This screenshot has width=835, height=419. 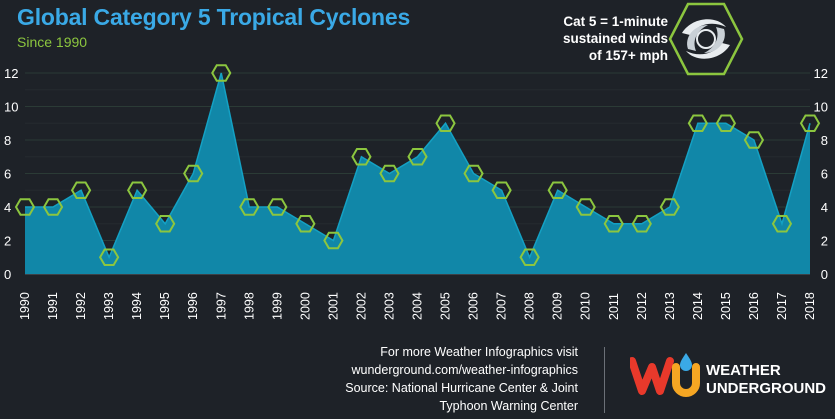 What do you see at coordinates (249, 207) in the screenshot?
I see `data-point-1998` at bounding box center [249, 207].